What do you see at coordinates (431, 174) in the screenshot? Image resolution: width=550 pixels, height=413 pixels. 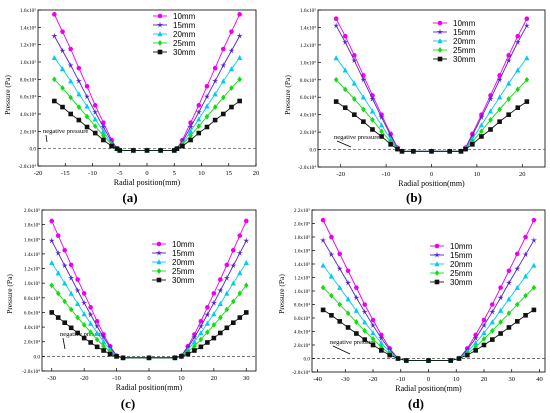 I see `panel-b-x-tick-label: 0` at bounding box center [431, 174].